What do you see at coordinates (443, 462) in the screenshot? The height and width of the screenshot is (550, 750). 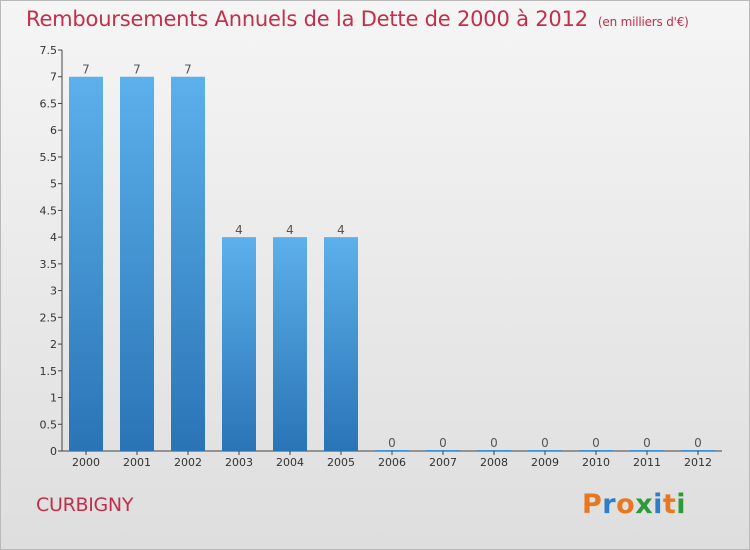 I see `x-tick-label: 2007` at bounding box center [443, 462].